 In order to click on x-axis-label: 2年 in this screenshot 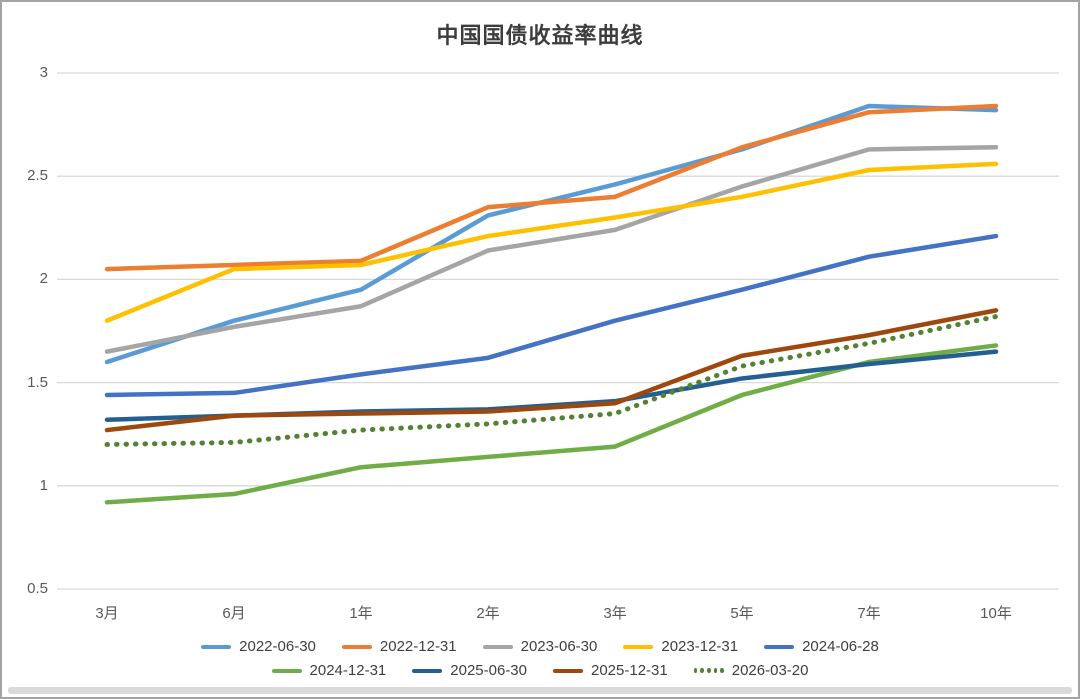, I will do `click(488, 613)`.